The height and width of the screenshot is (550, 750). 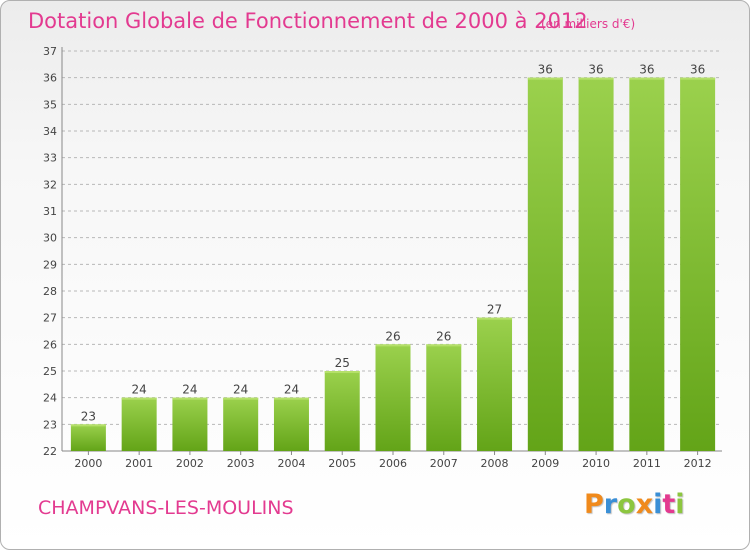 What do you see at coordinates (669, 504) in the screenshot?
I see `logo-letter: t` at bounding box center [669, 504].